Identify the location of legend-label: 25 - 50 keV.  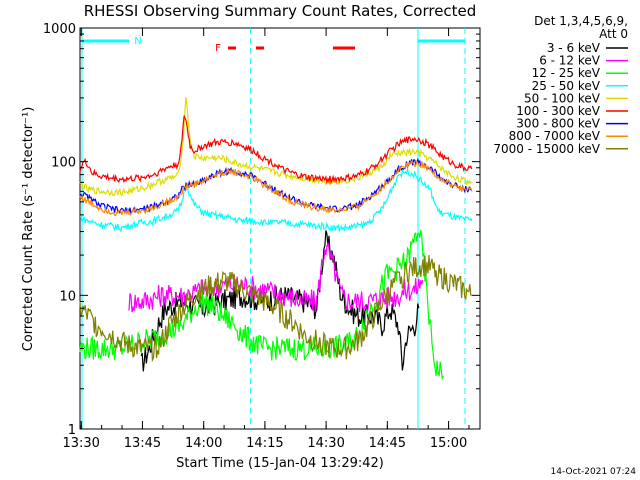
(566, 86).